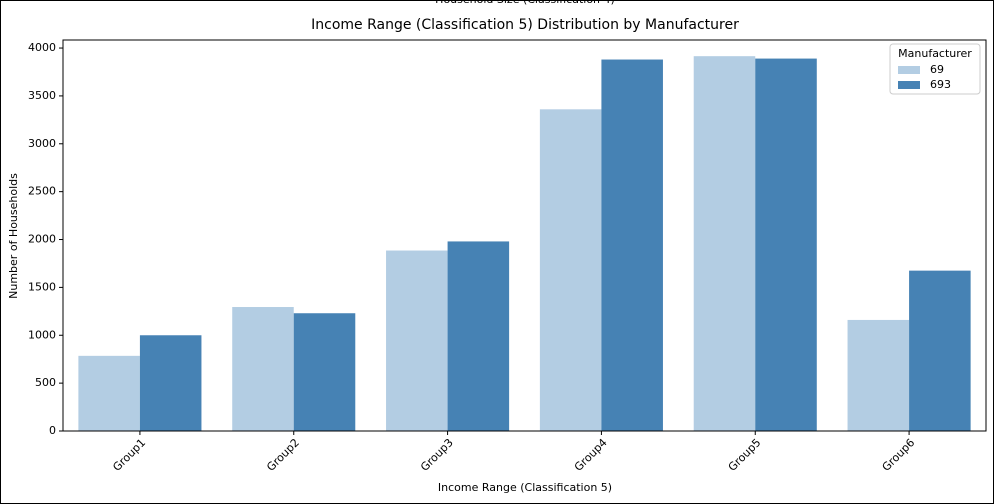 The height and width of the screenshot is (504, 994). I want to click on x-axis-label: Income Range (Classification 5), so click(525, 487).